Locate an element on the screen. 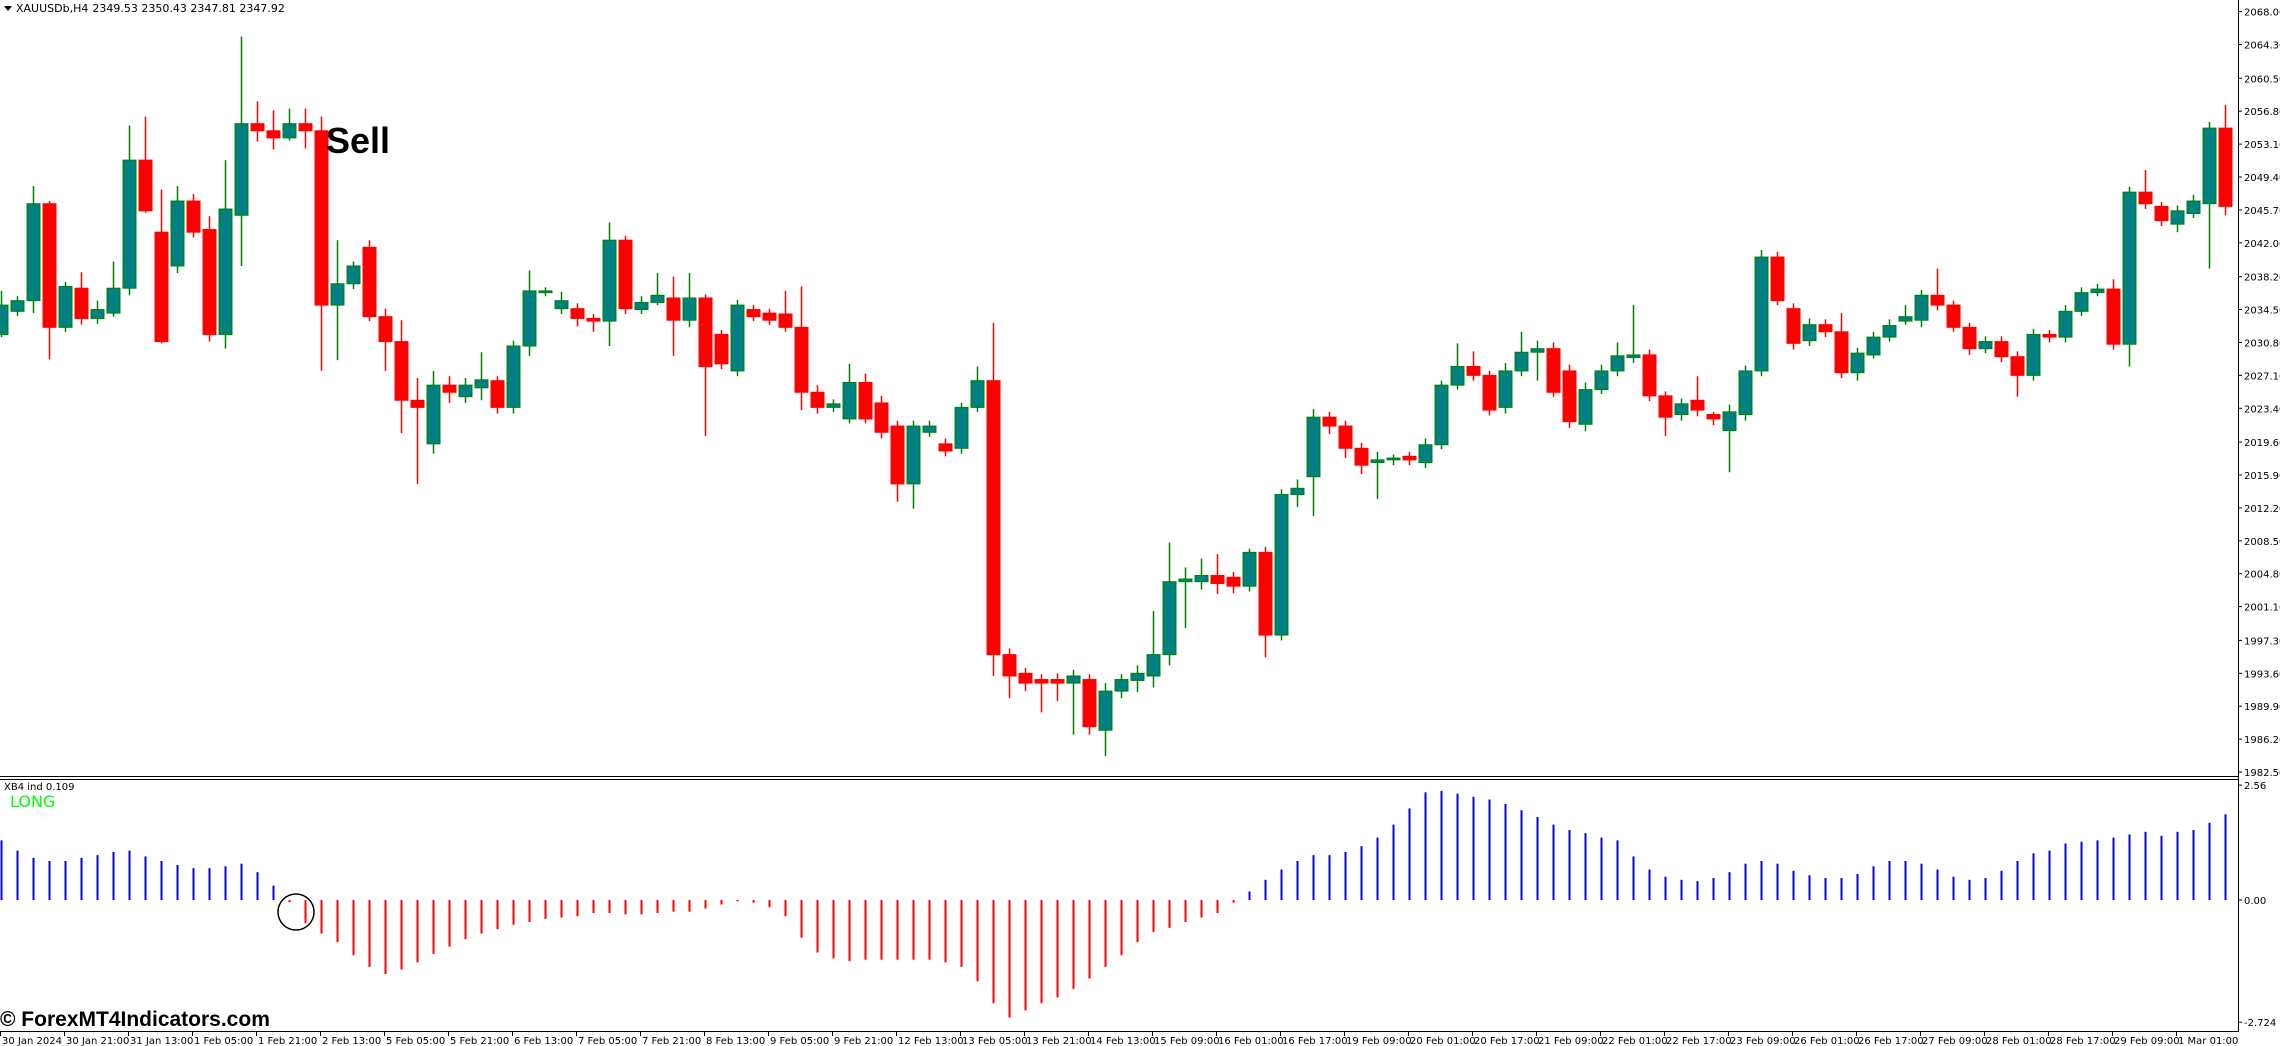  time-tick-label: 6 Feb 13:00 is located at coordinates (543, 1041).